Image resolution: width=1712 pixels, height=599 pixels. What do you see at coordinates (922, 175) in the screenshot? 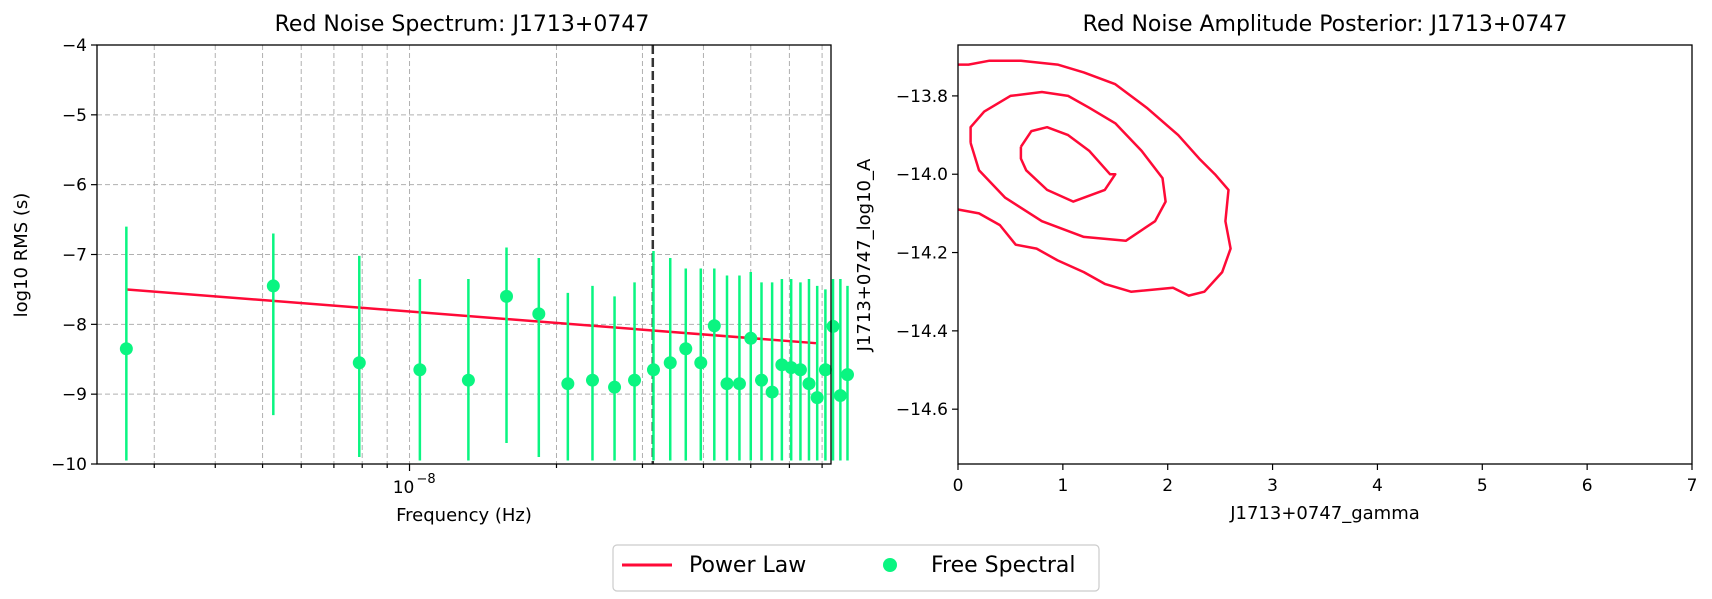
I see `y-tick-label: −14.0` at bounding box center [922, 175].